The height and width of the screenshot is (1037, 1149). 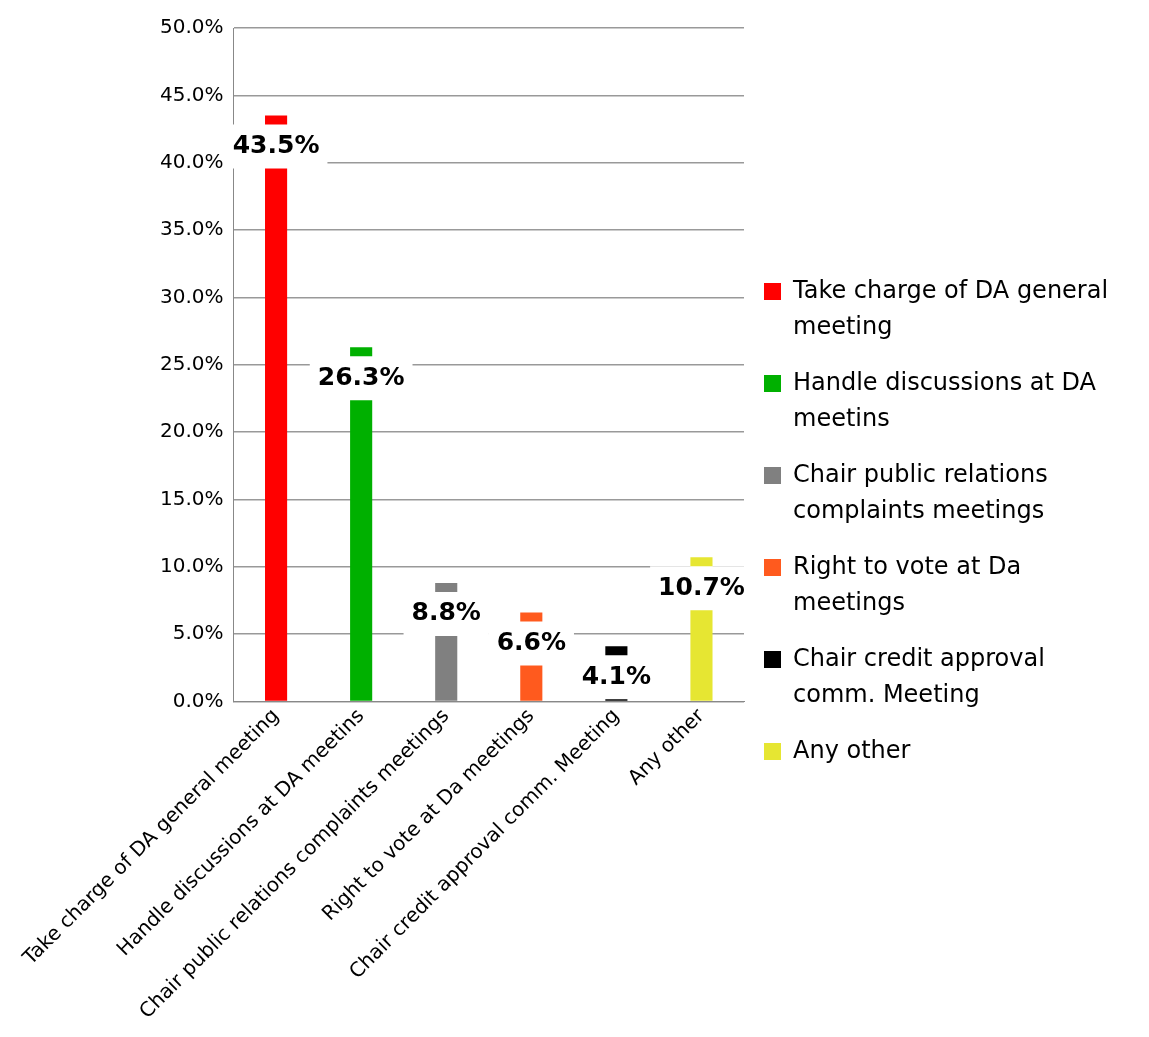 What do you see at coordinates (920, 491) in the screenshot?
I see `legend-label: Chair public relations complaints meetings` at bounding box center [920, 491].